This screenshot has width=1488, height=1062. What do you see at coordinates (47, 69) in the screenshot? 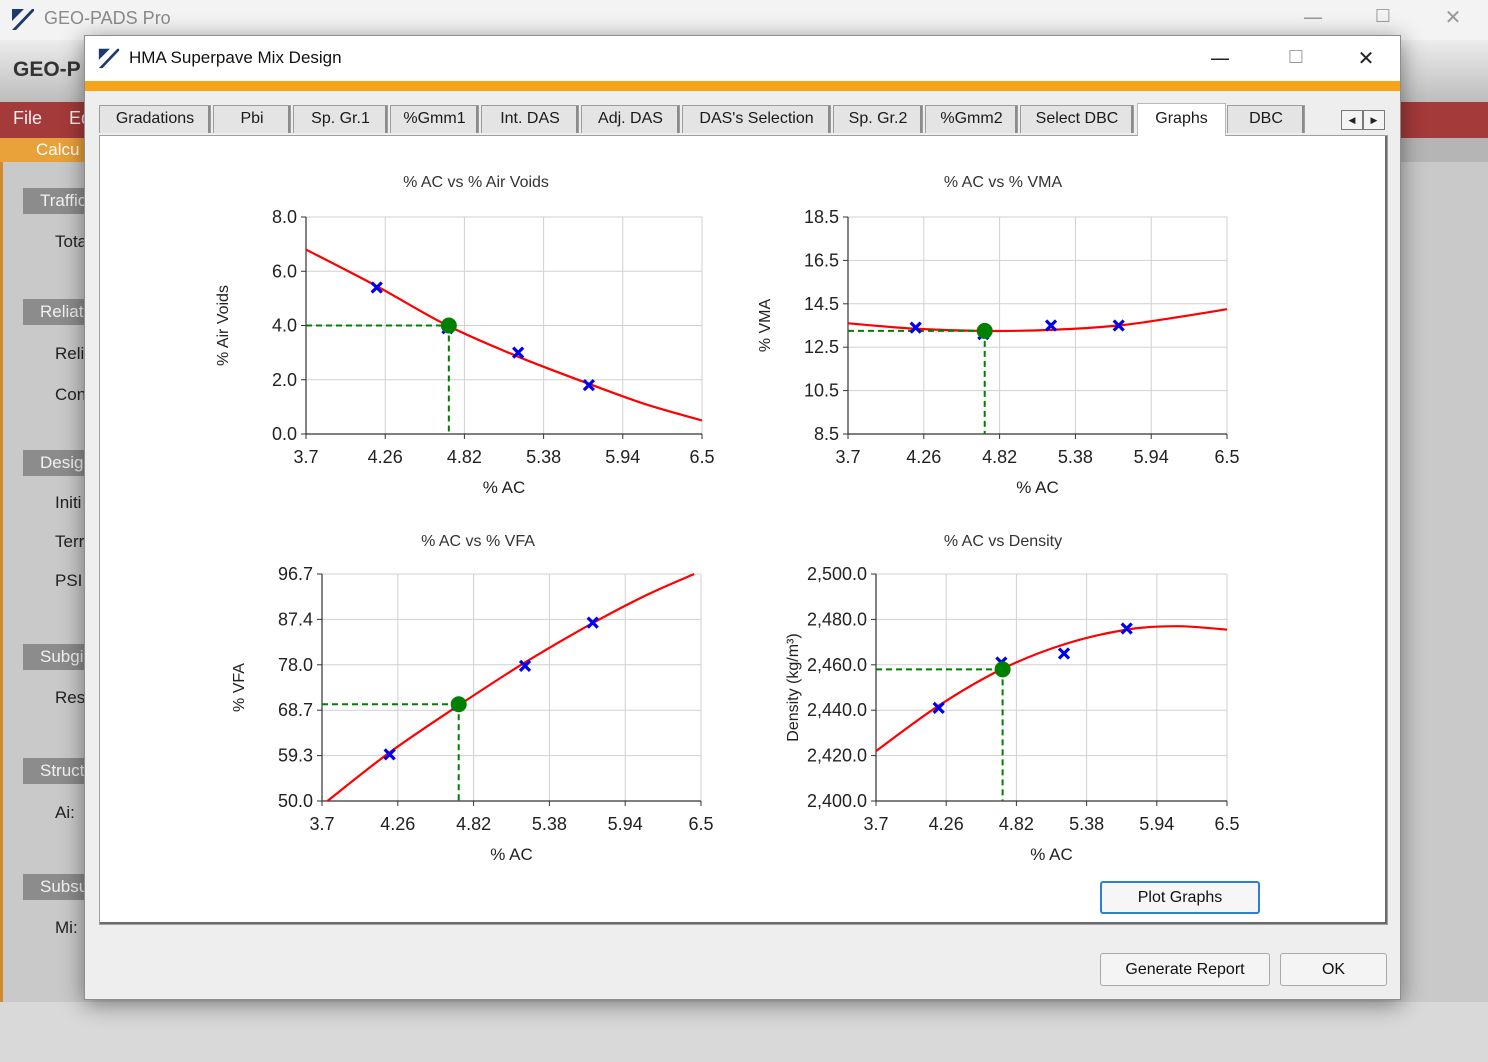
I see `main-app-title: GEO-P` at bounding box center [47, 69].